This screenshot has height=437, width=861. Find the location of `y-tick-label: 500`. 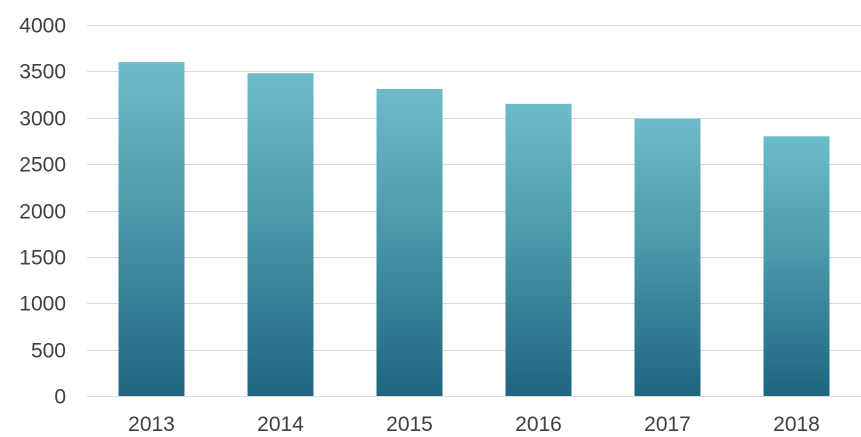

y-tick-label: 500 is located at coordinates (48, 351).